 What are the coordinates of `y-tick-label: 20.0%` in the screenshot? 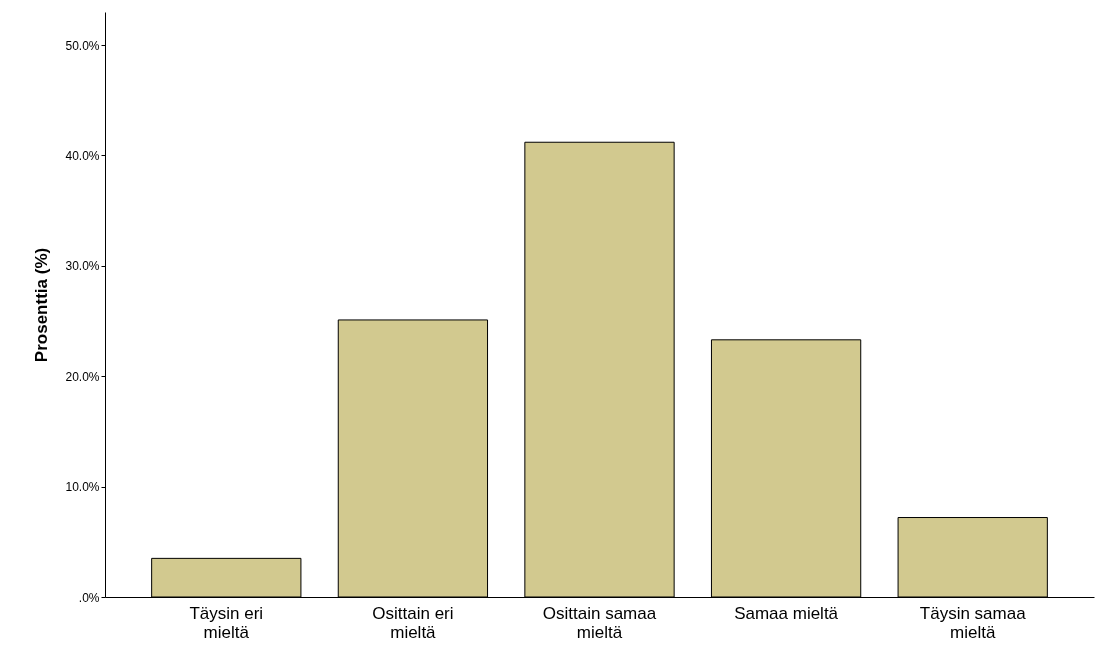 It's located at (82, 376).